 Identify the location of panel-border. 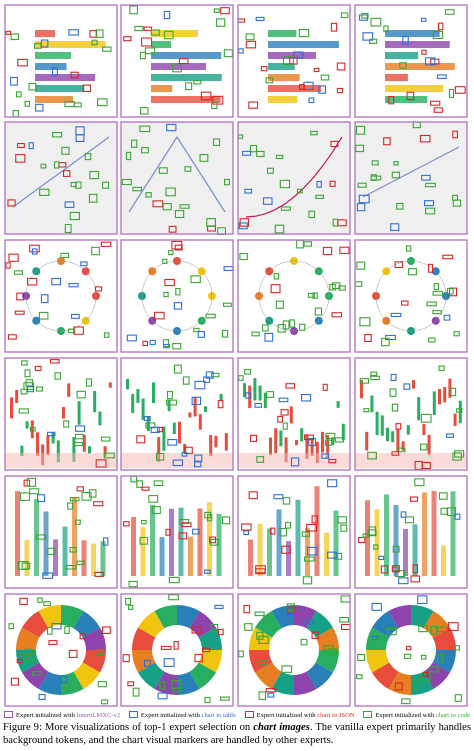
(411, 296).